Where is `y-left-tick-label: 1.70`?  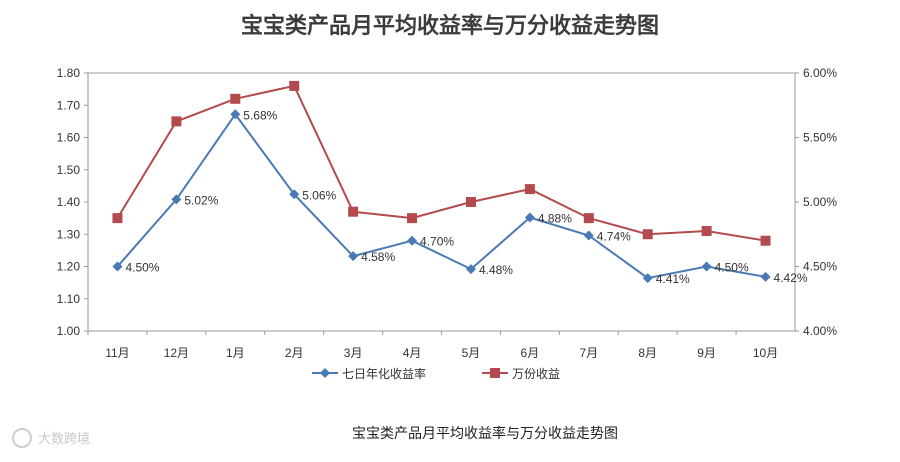
y-left-tick-label: 1.70 is located at coordinates (69, 105).